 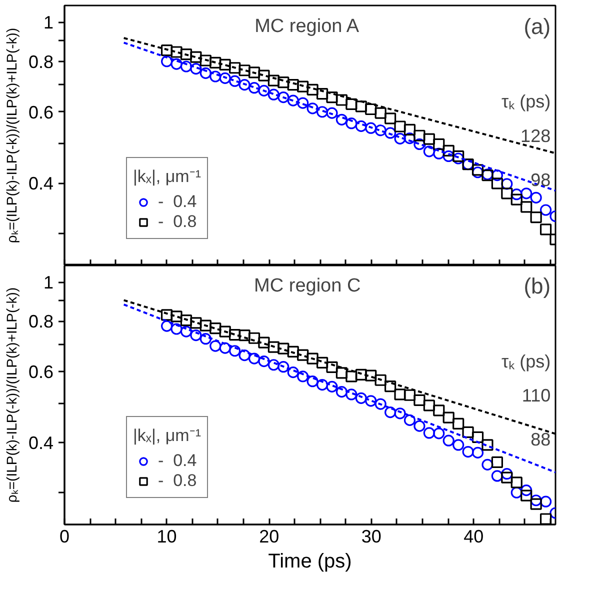 What do you see at coordinates (535, 136) in the screenshot?
I see `annotation: 128` at bounding box center [535, 136].